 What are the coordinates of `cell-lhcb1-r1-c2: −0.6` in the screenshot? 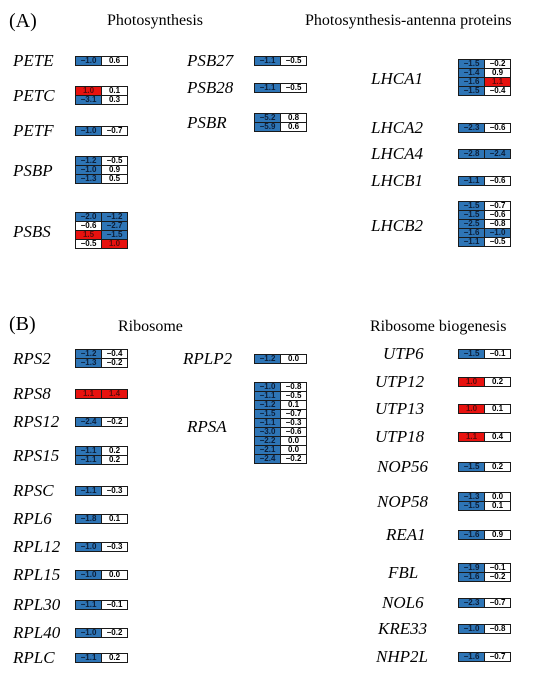 It's located at (497, 181).